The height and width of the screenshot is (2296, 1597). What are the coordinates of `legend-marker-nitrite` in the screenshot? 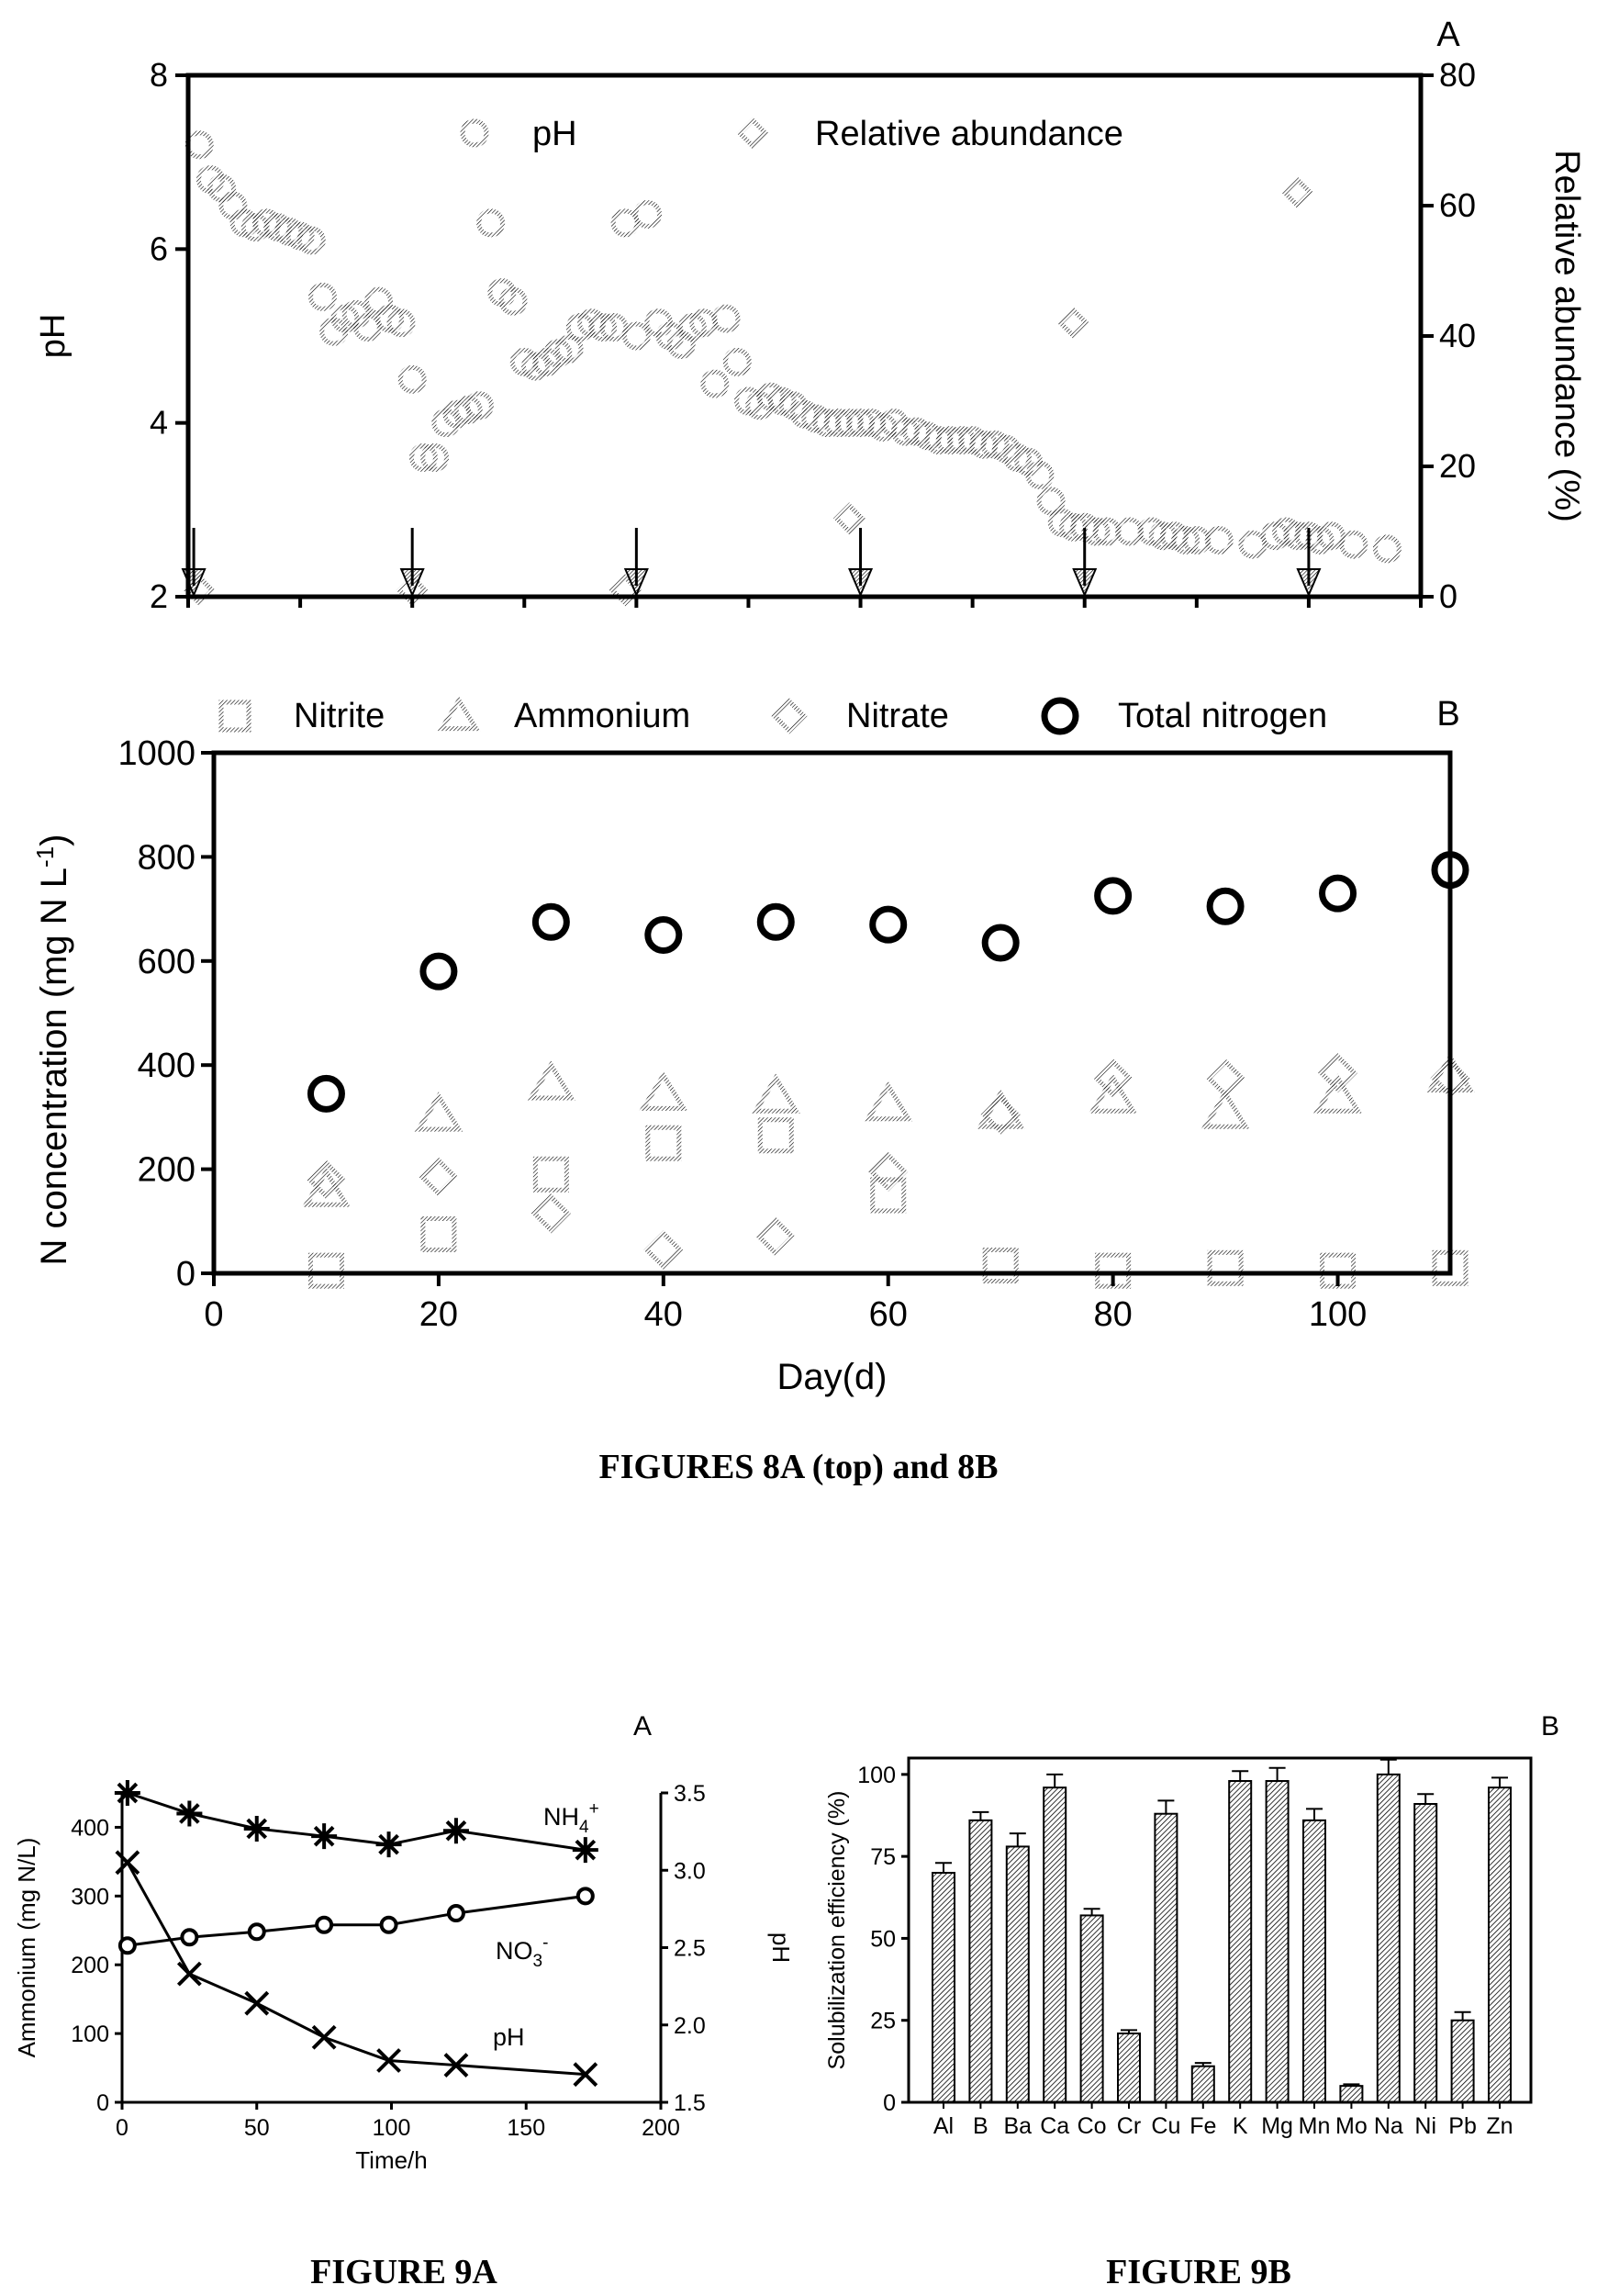 It's located at (235, 716).